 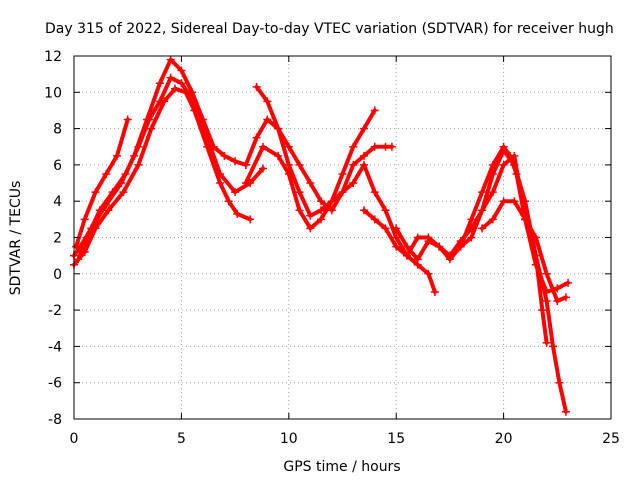 I want to click on x-tick-label: 10, so click(x=289, y=439).